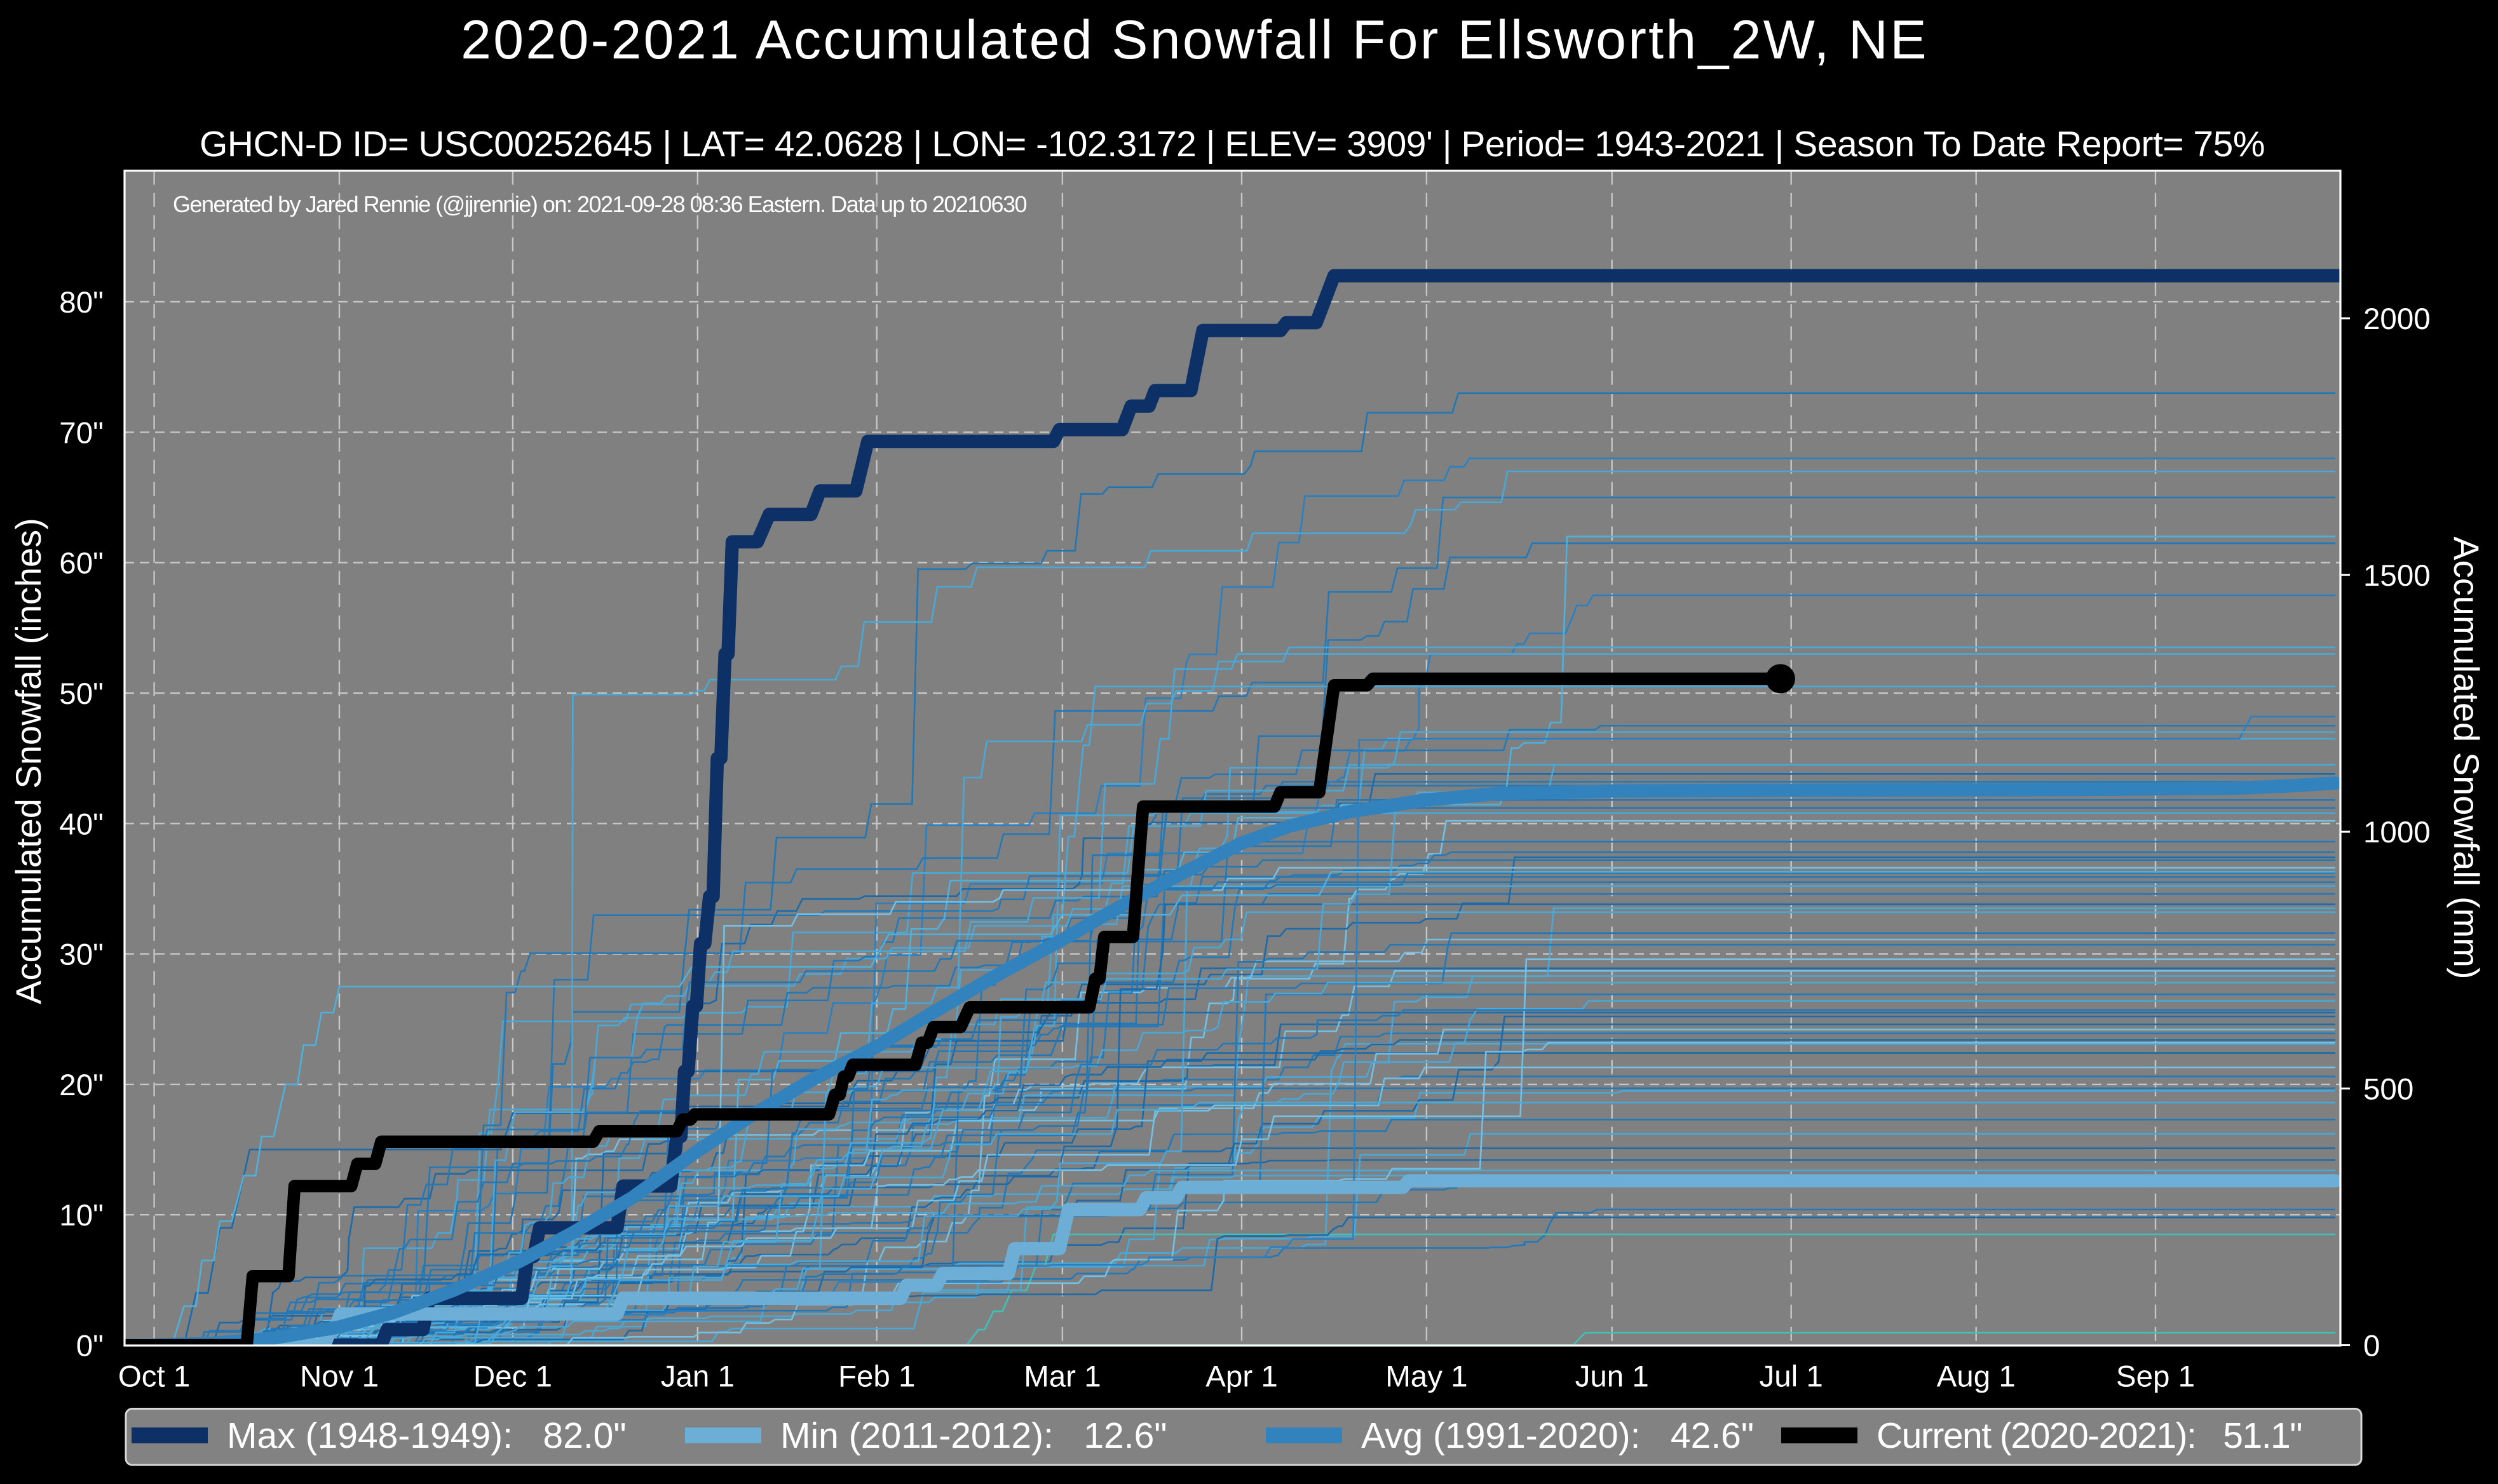 The width and height of the screenshot is (2498, 1484). I want to click on svg-text: 60", so click(81, 564).